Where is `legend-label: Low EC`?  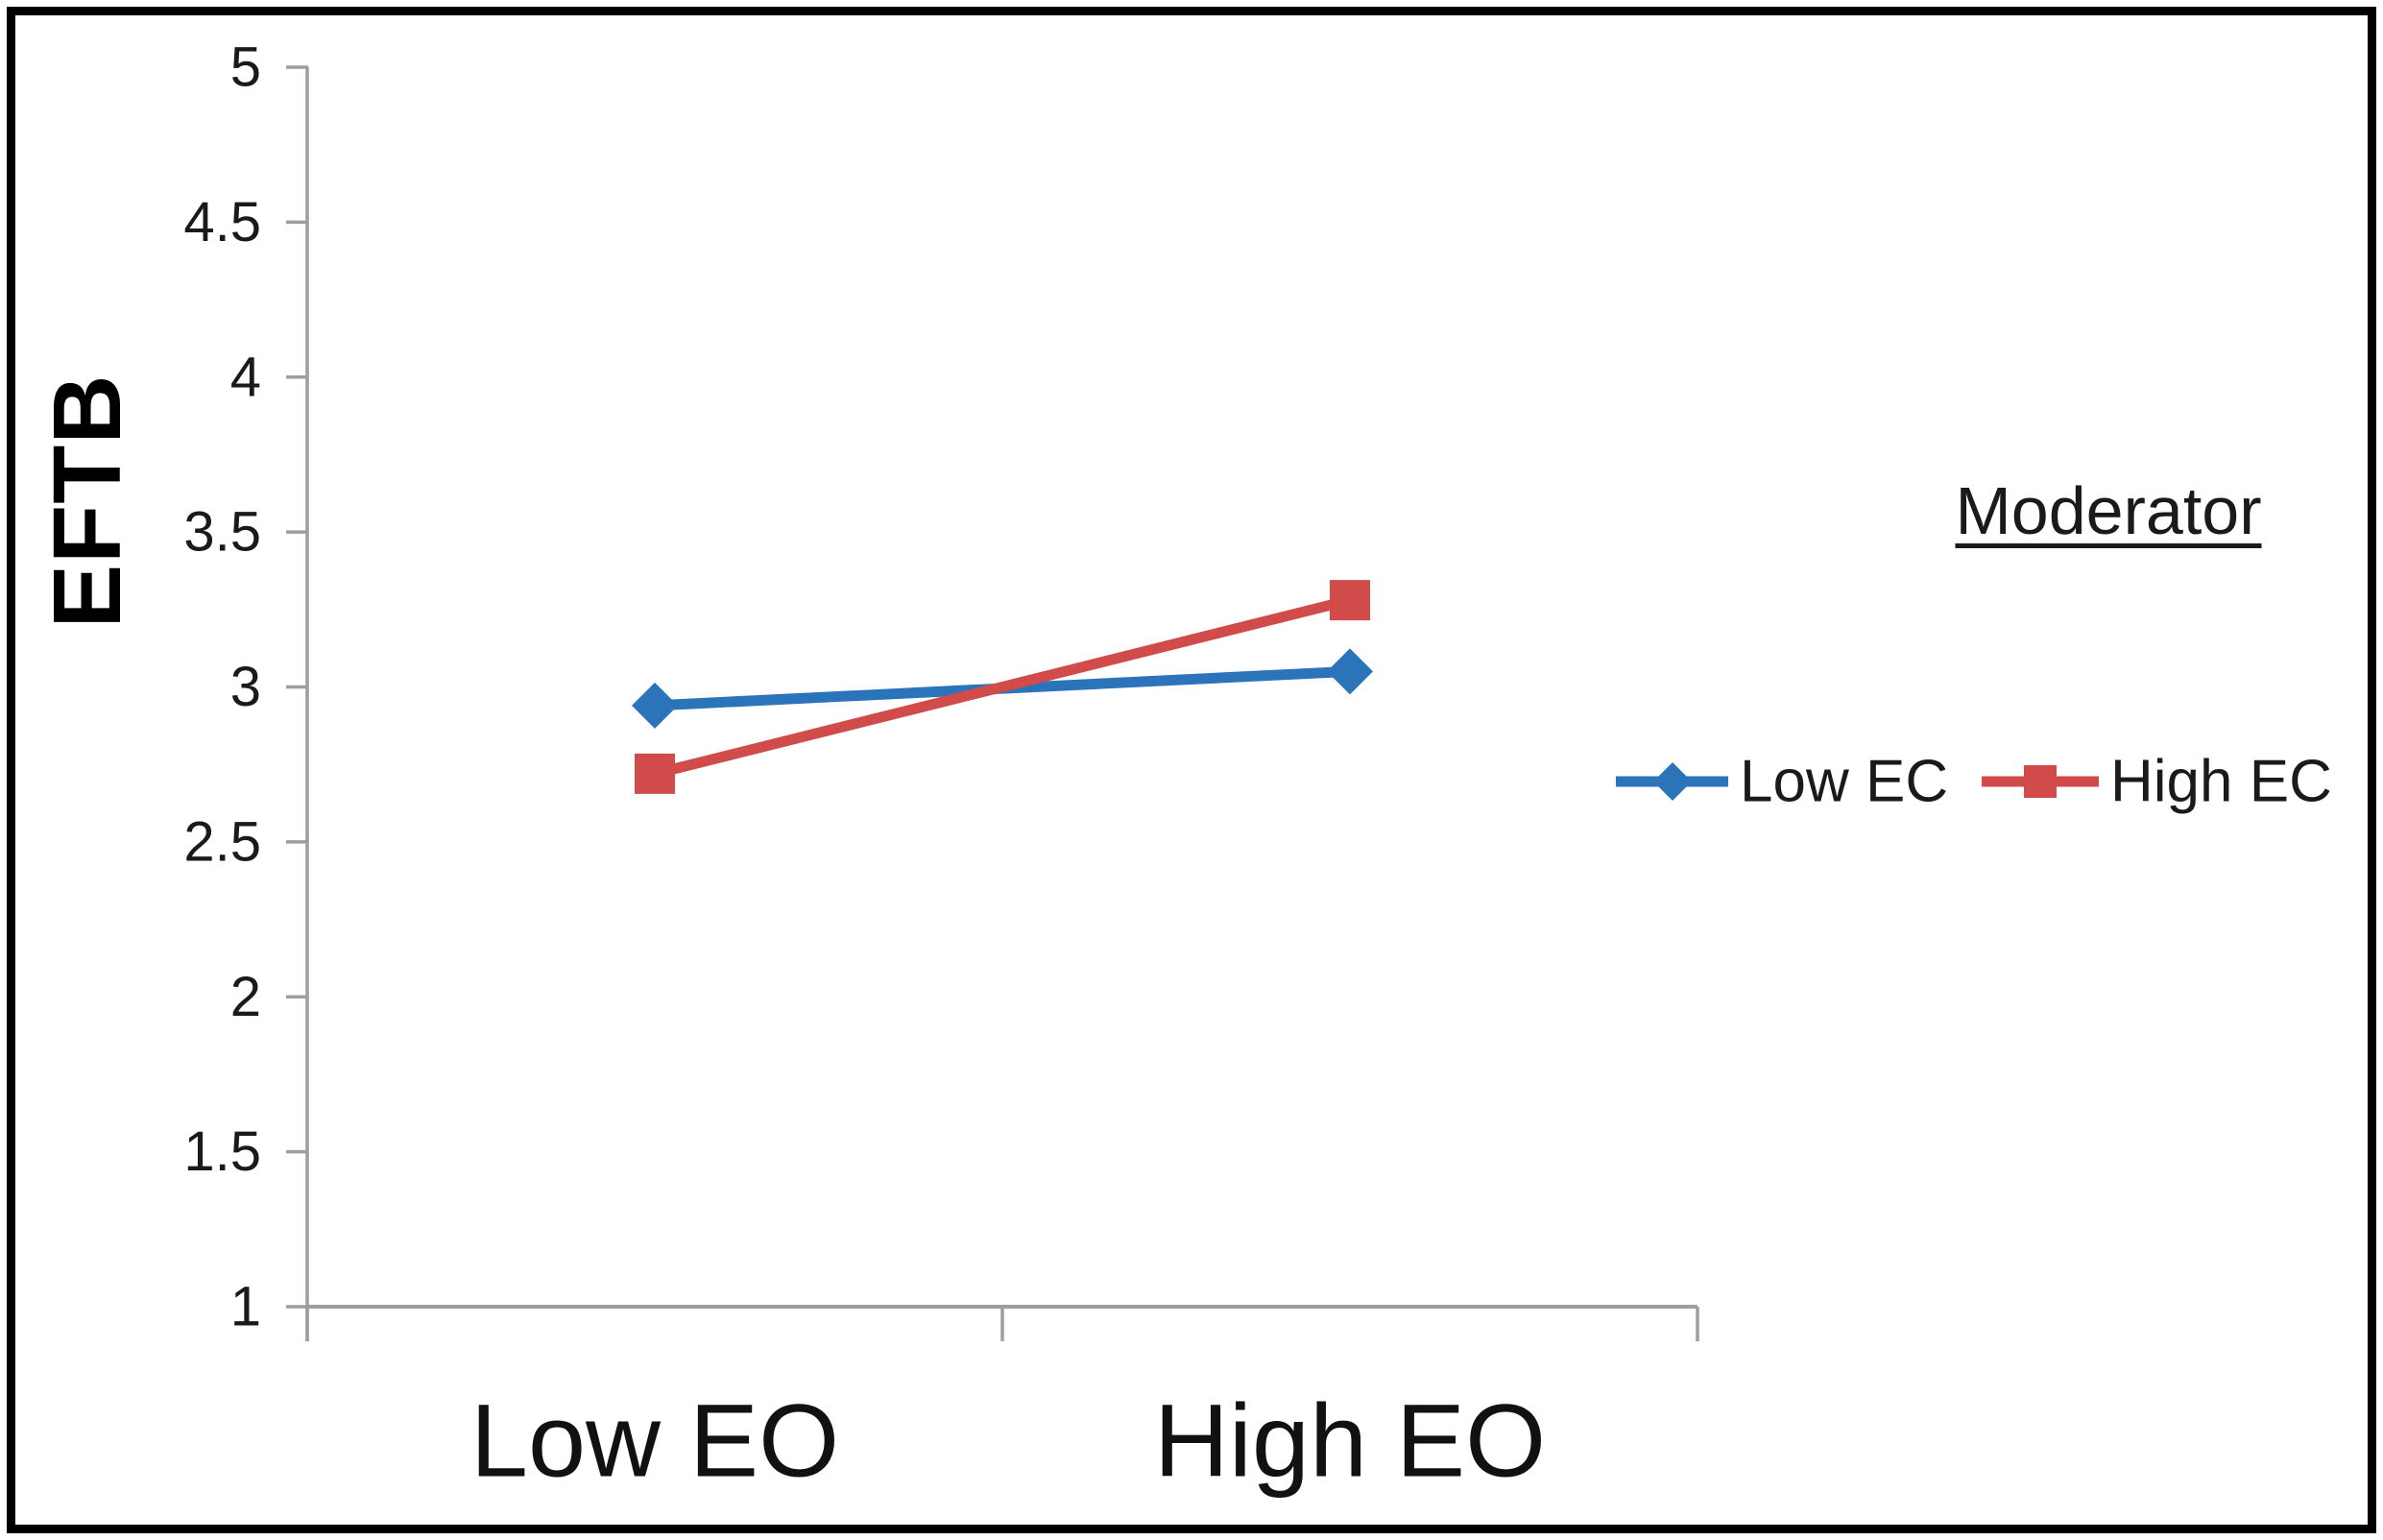 legend-label: Low EC is located at coordinates (1844, 782).